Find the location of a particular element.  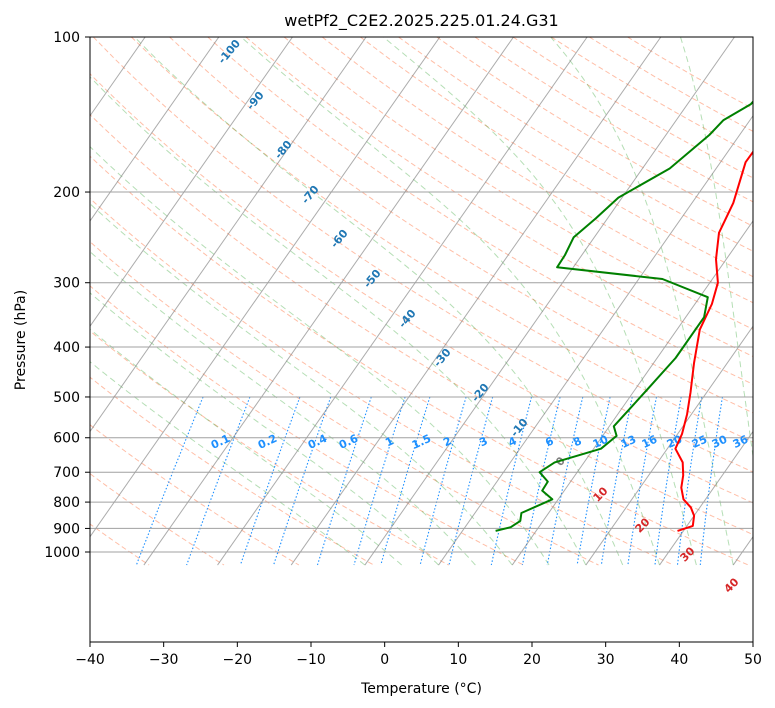

y-axis-label: Pressure (hPa) is located at coordinates (21, 340).